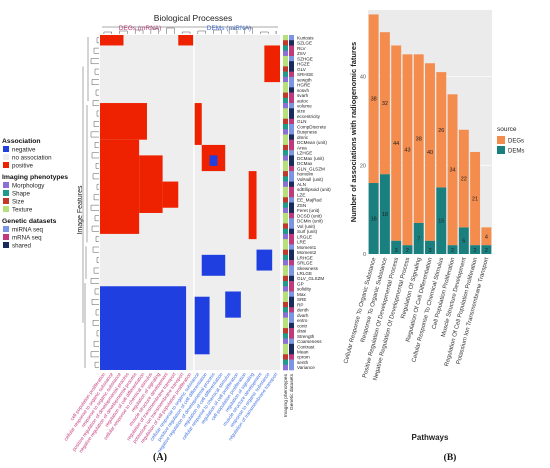 Image resolution: width=550 pixels, height=468 pixels. What do you see at coordinates (450, 457) in the screenshot?
I see `panel-label-b: (B)` at bounding box center [450, 457].